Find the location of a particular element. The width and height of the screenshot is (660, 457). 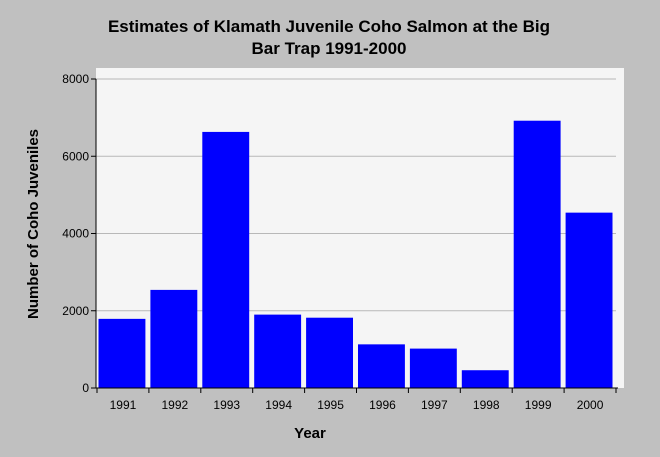

x-tick-label-1993: 1993 is located at coordinates (226, 405).